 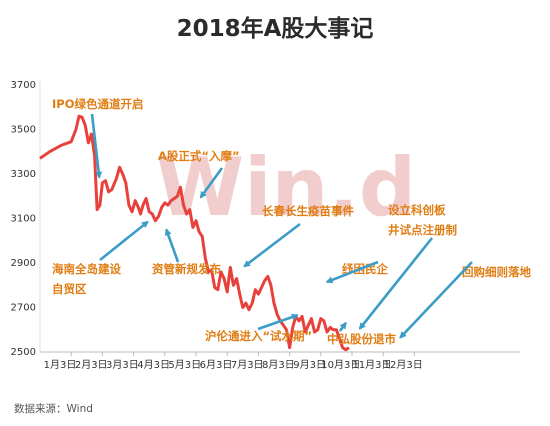 I want to click on annotation: 回购细则落地, so click(x=465, y=300).